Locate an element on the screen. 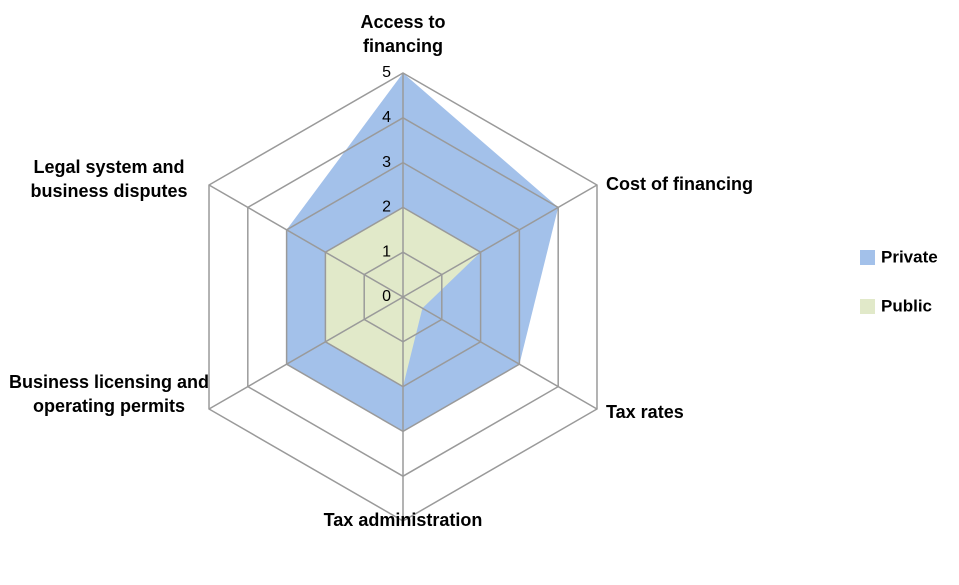 The image size is (959, 585). category-label: Business licensing and operating permits is located at coordinates (109, 394).